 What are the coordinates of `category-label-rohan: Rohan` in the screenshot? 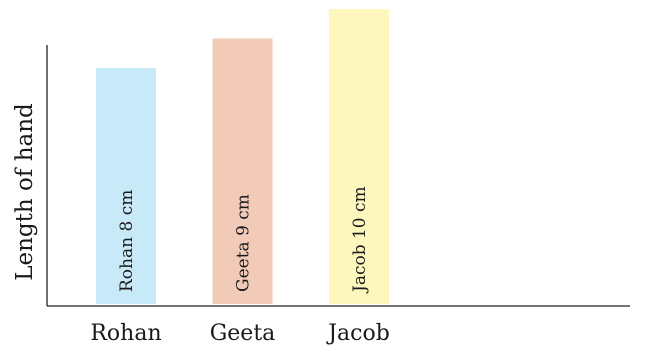 It's located at (125, 333).